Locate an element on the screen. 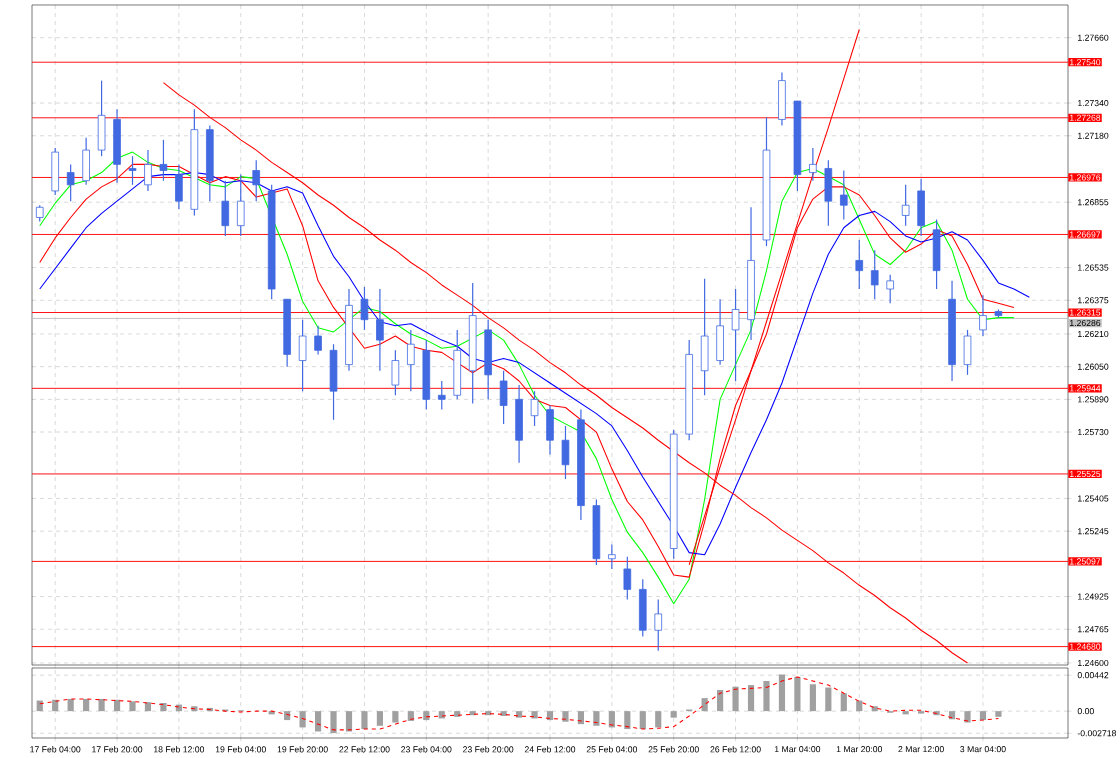 The width and height of the screenshot is (1120, 758). x-tick-label: 22 Feb 12:00 is located at coordinates (364, 749).